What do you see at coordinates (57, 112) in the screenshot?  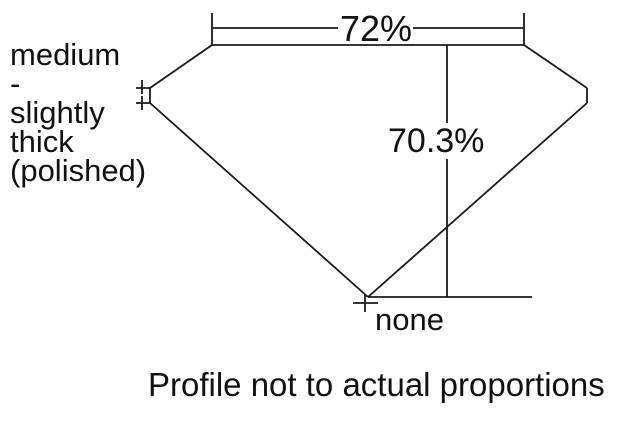 I see `girdle-label-line: slightly` at bounding box center [57, 112].